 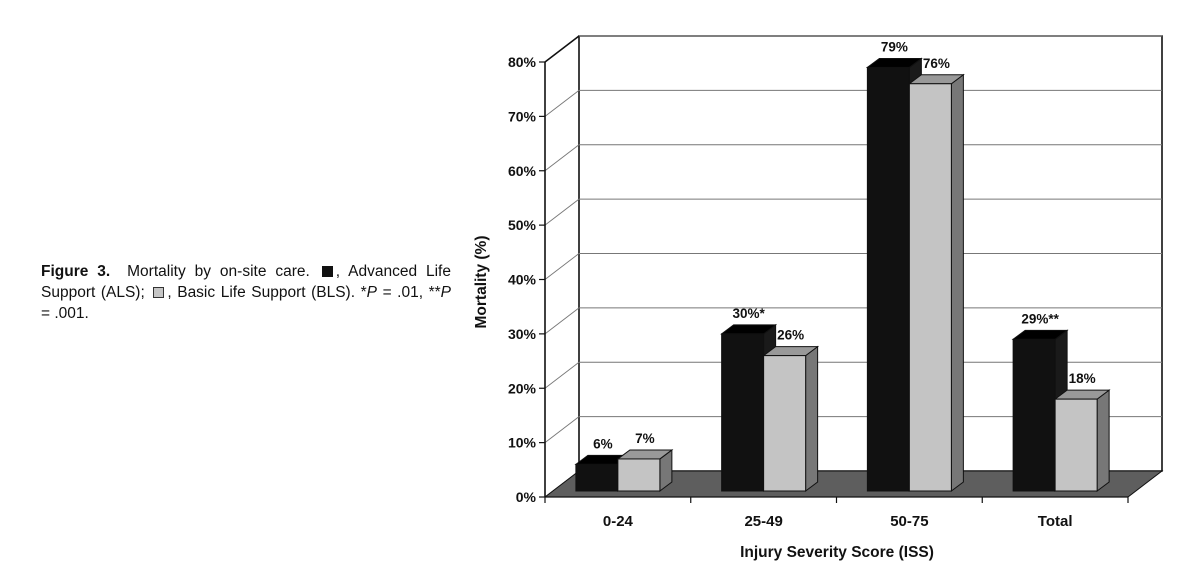 I want to click on y-tick-label: 0%, so click(x=526, y=497).